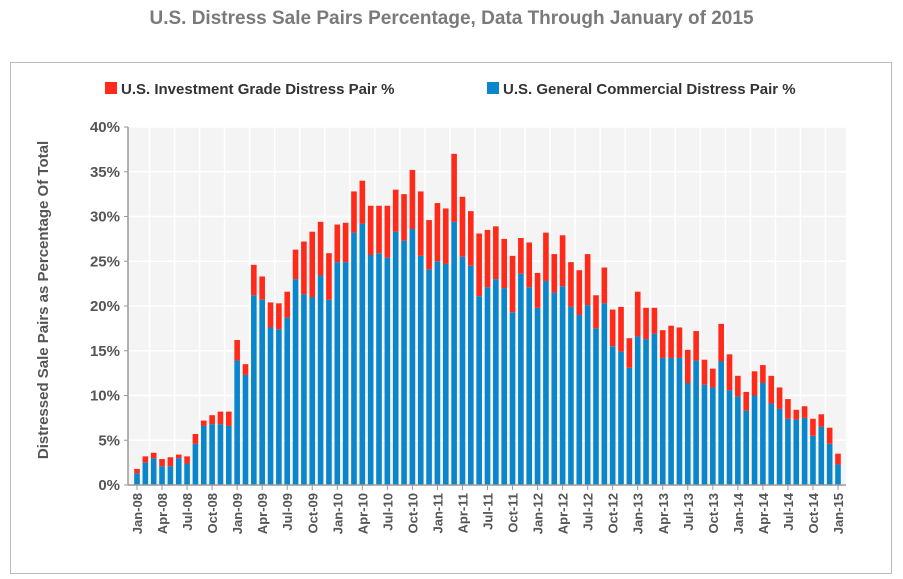  Describe the element at coordinates (429, 377) in the screenshot. I see `bar-general-commercial: Dec-10` at that location.